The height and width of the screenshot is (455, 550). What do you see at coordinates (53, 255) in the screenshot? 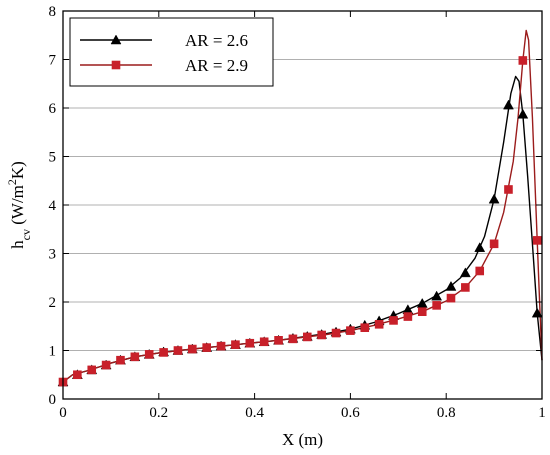
I see `y-tick-label: 3` at bounding box center [53, 255].